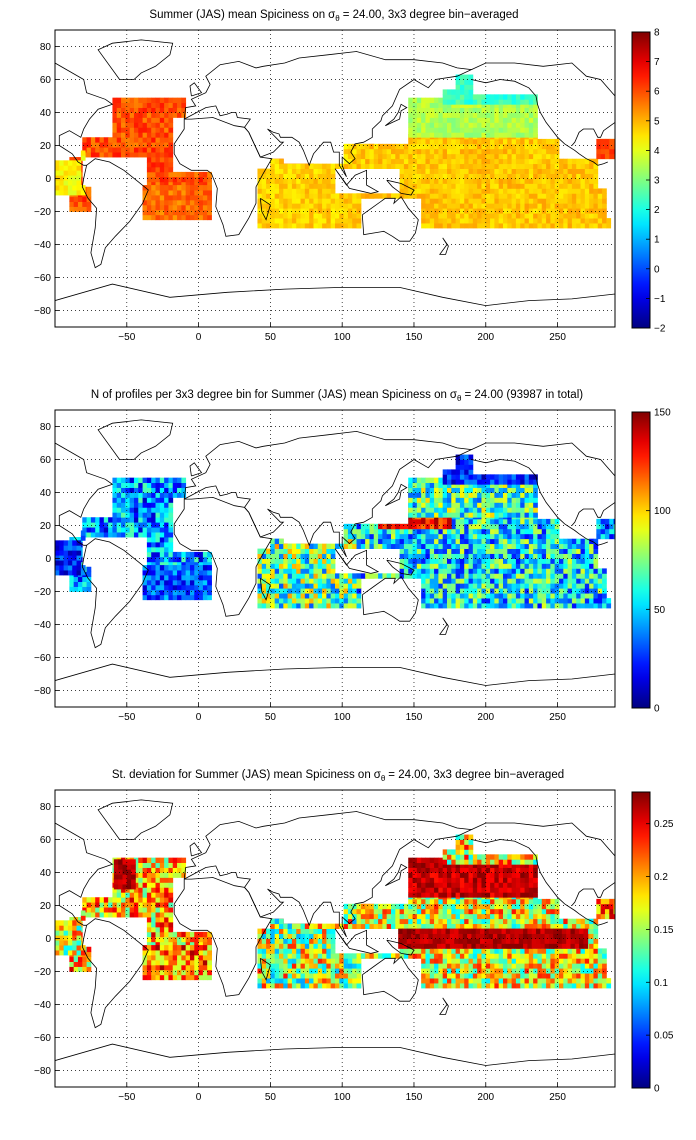 This screenshot has height=1140, width=696. What do you see at coordinates (46, 460) in the screenshot?
I see `y-tick-label: 60` at bounding box center [46, 460].